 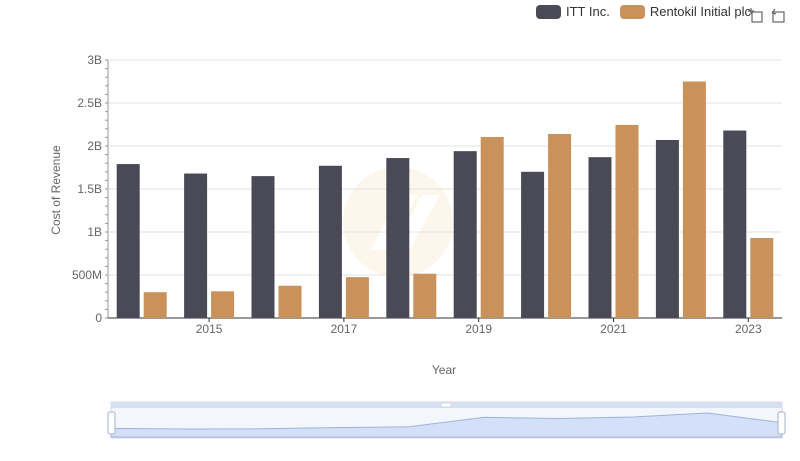 What do you see at coordinates (781, 423) in the screenshot?
I see `slider-right-handle` at bounding box center [781, 423].